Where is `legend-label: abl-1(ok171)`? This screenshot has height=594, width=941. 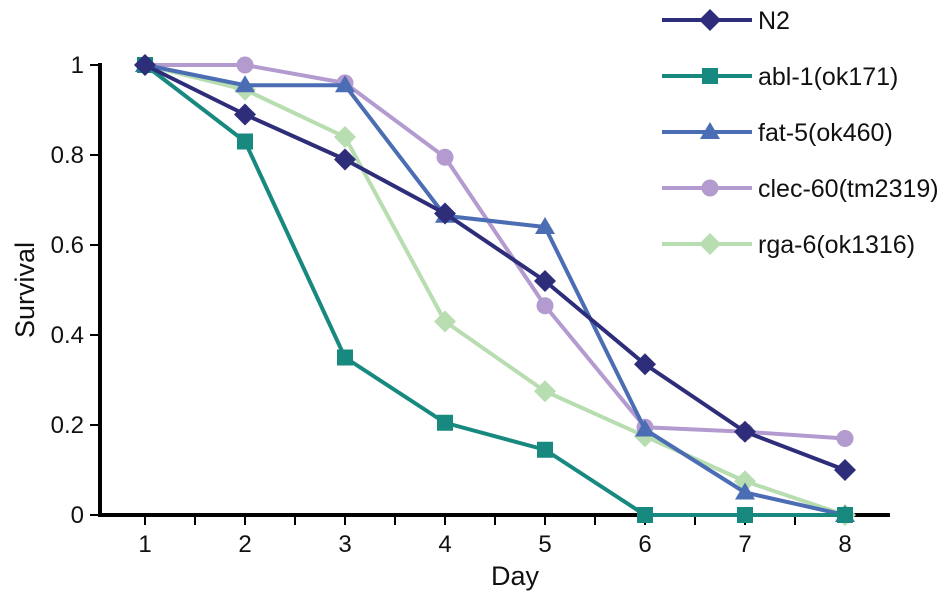
legend-label: abl-1(ok171) is located at coordinates (828, 77).